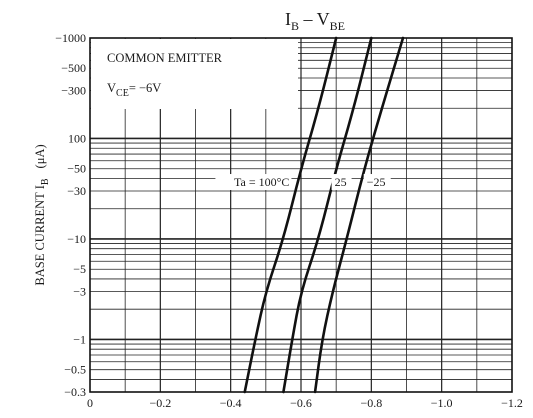 This screenshot has height=418, width=533. What do you see at coordinates (512, 403) in the screenshot?
I see `x-tick-label: −1.2` at bounding box center [512, 403].